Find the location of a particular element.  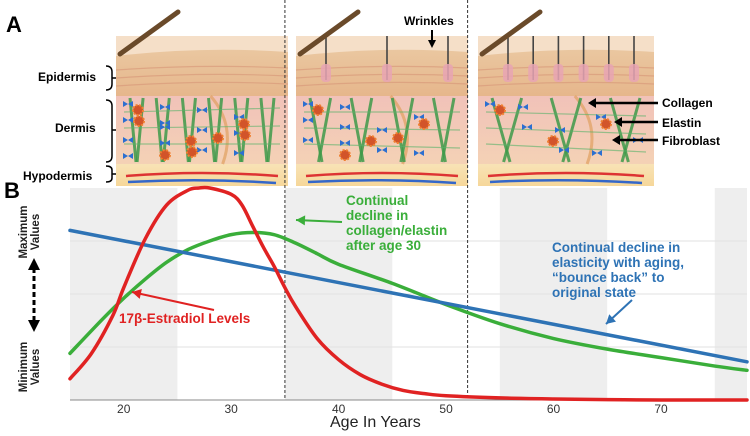

label-epidermis: Epidermis is located at coordinates (67, 77).